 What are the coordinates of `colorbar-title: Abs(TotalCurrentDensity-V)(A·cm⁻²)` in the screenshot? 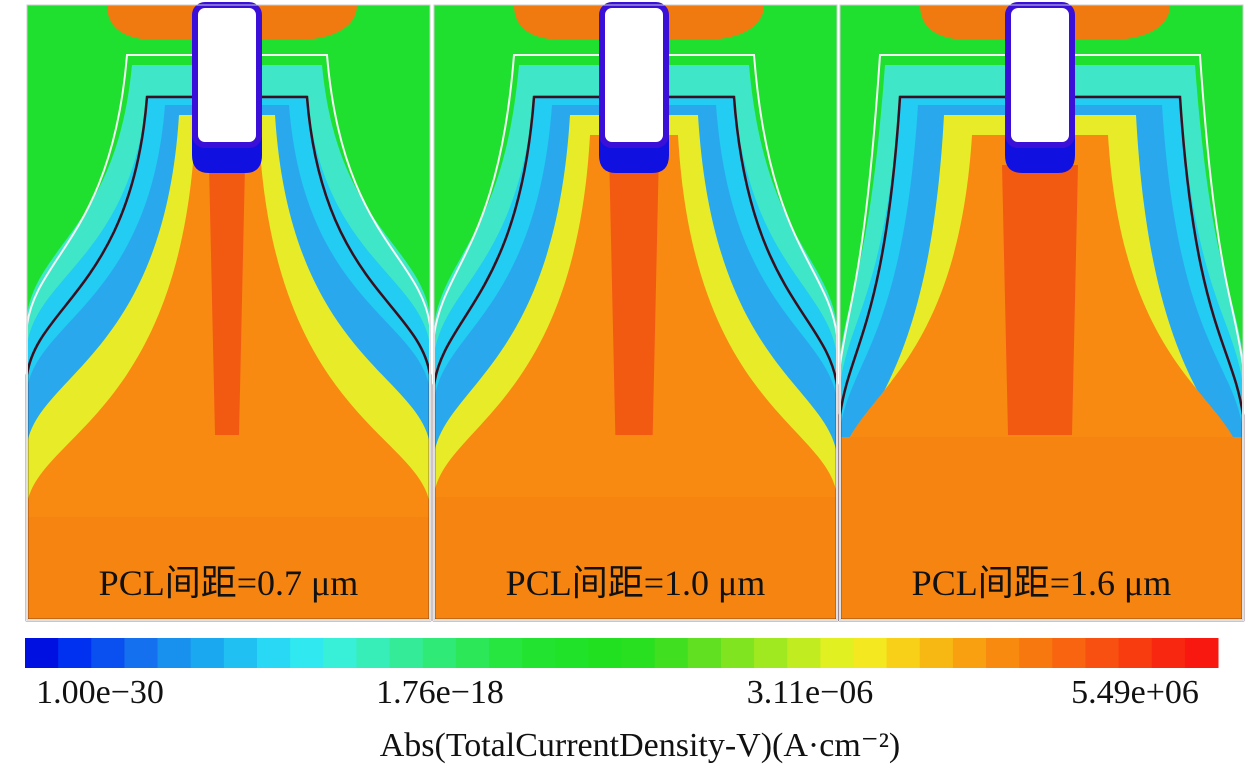 It's located at (640, 745).